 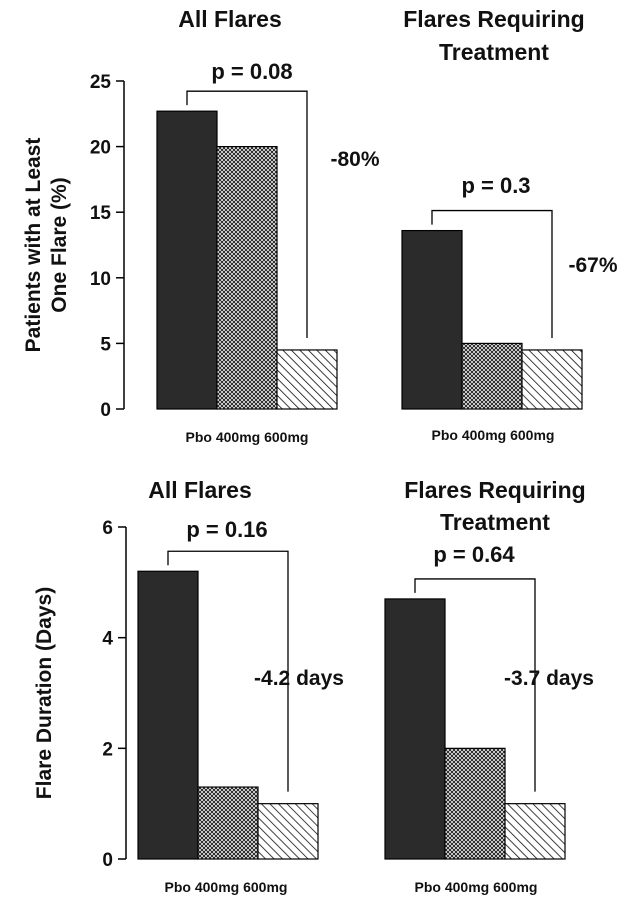 I want to click on p-value-label: p = 0.16, so click(x=226, y=529).